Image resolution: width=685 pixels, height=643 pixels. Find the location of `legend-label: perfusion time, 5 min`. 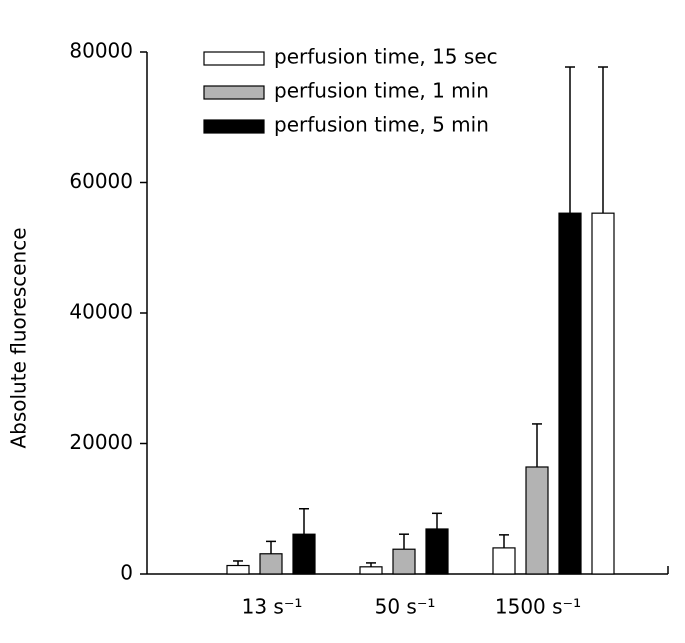

legend-label: perfusion time, 5 min is located at coordinates (381, 125).